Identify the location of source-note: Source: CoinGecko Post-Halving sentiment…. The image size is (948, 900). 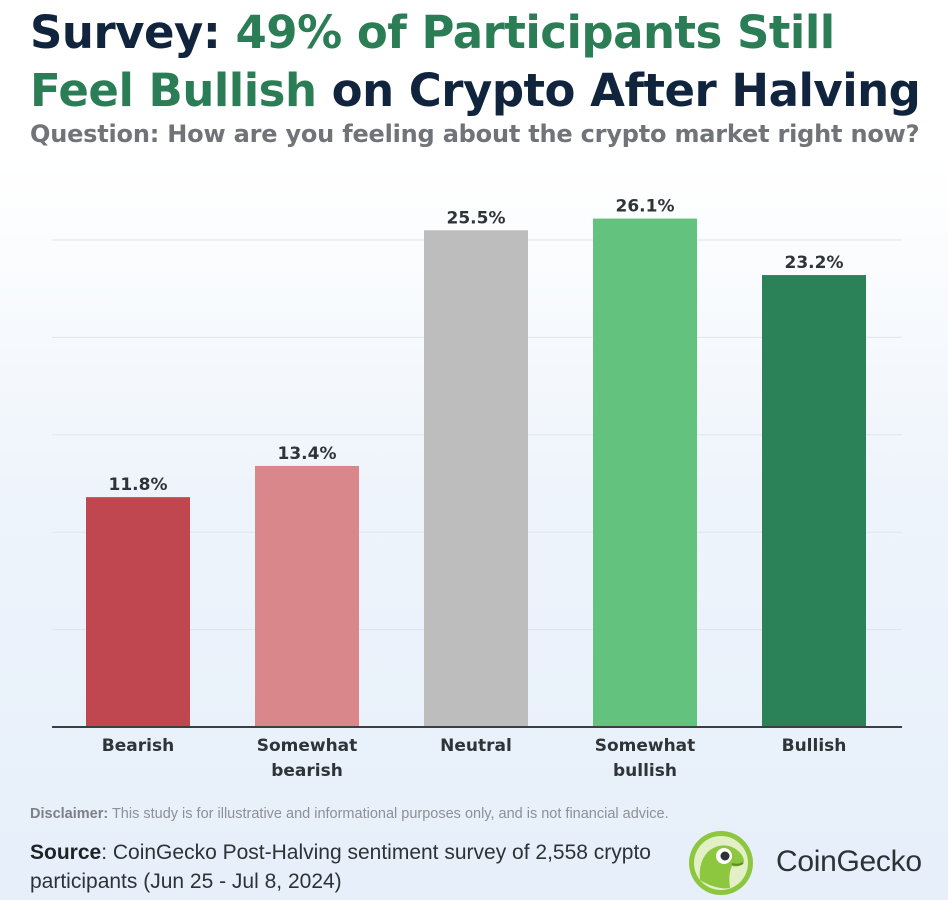
(350, 867).